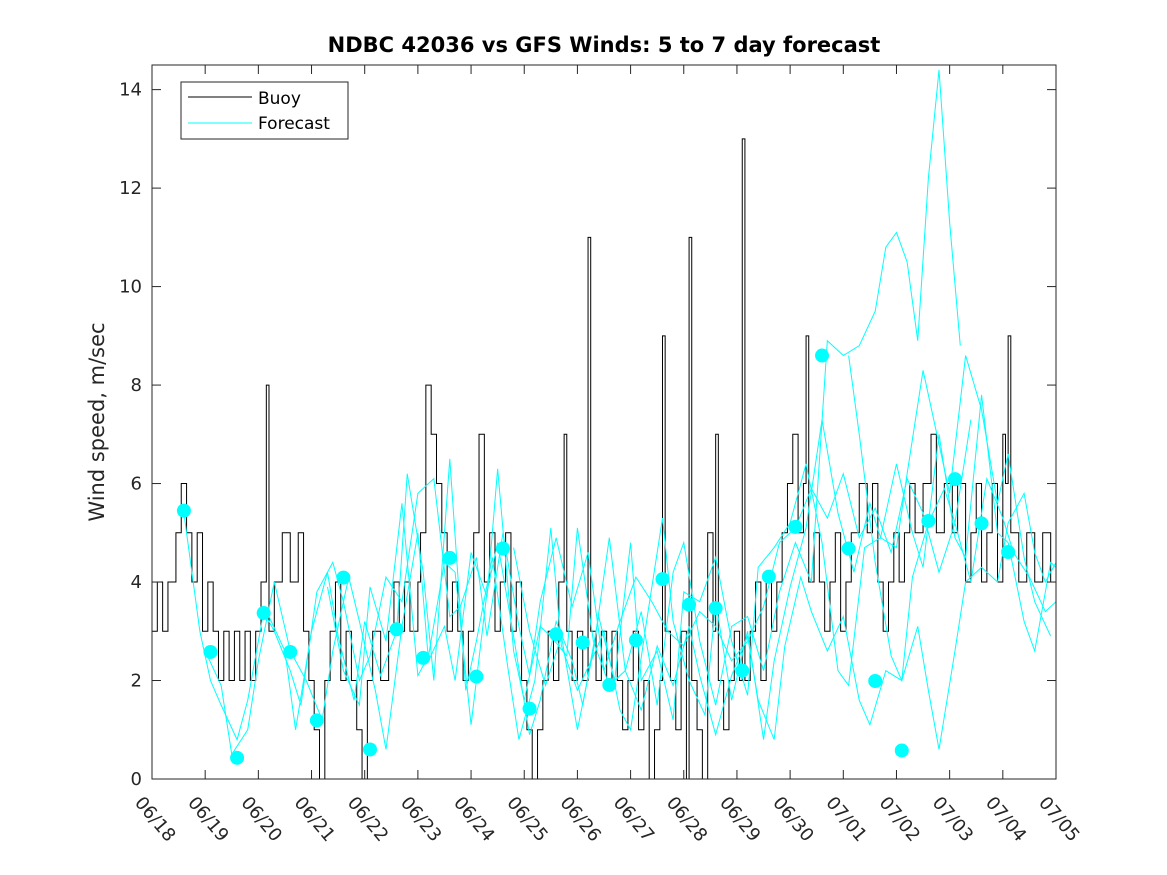  What do you see at coordinates (130, 90) in the screenshot?
I see `y-tick-label: 14` at bounding box center [130, 90].